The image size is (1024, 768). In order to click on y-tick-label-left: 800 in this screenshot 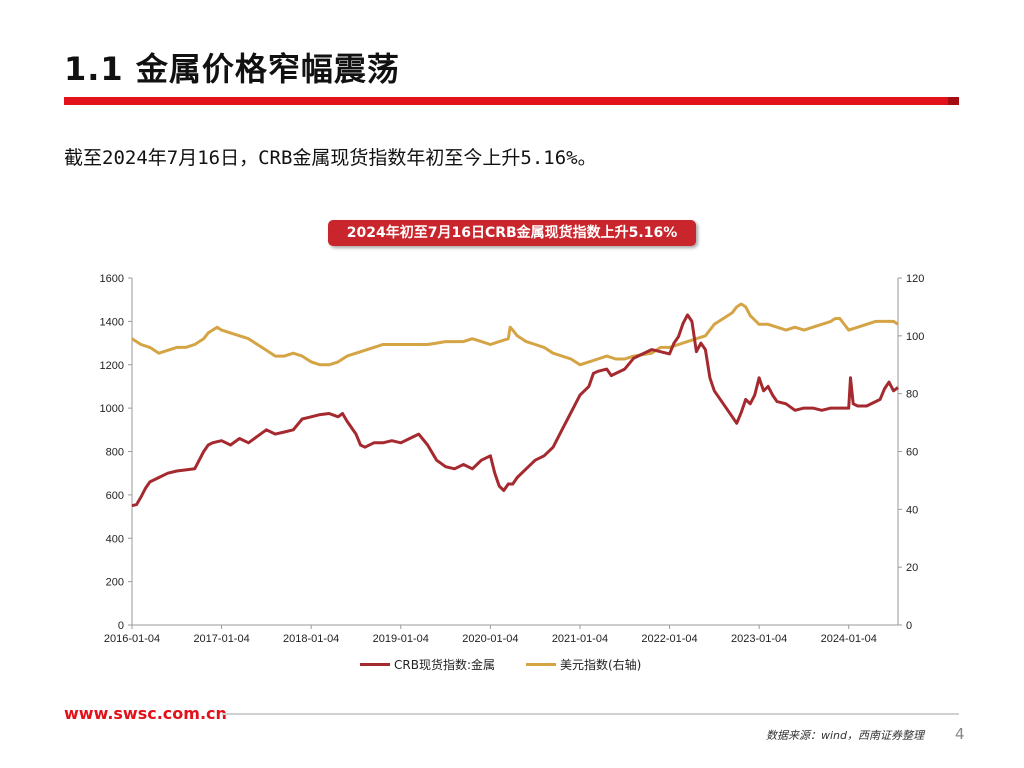, I will do `click(115, 453)`.